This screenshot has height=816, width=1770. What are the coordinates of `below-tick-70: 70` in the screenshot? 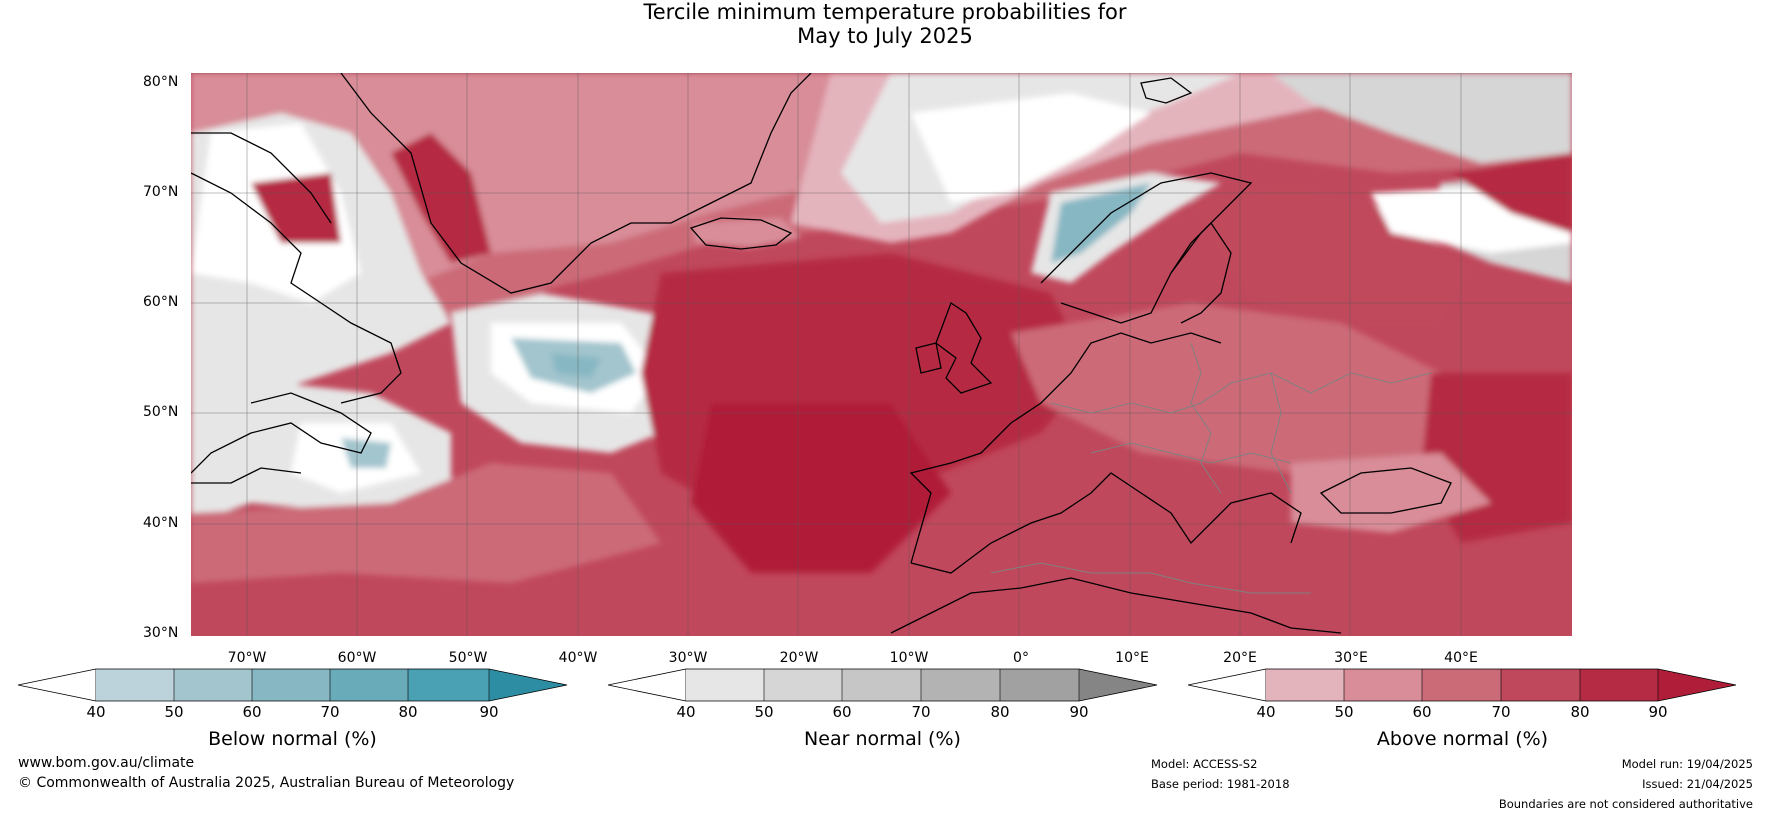 It's located at (330, 712).